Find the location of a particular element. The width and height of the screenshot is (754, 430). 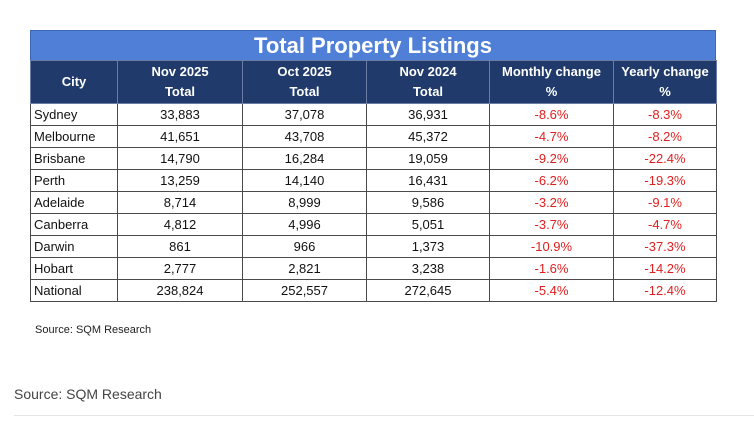

cell-yearly-change: -4.7% is located at coordinates (665, 224).